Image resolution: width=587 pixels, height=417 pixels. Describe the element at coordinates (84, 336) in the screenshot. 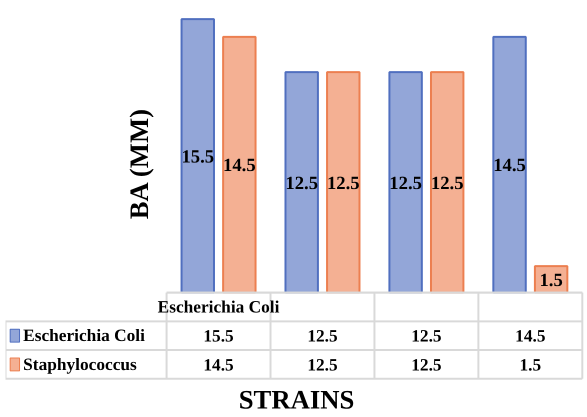

I see `legend-label: Escherichia Coli` at that location.